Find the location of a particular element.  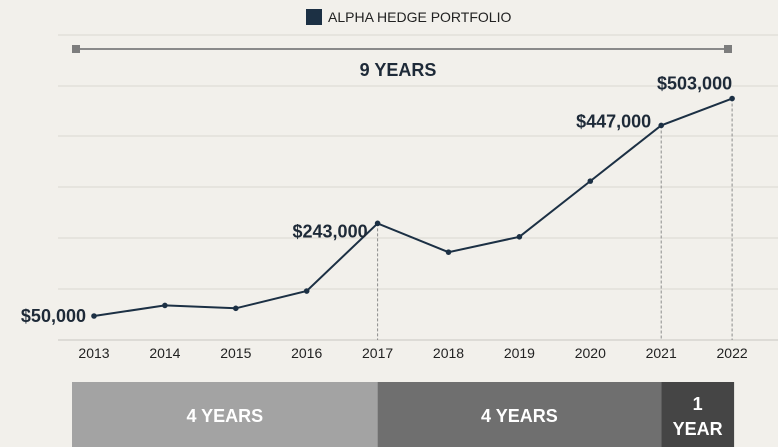

x-tick-2014: 2014 is located at coordinates (164, 353).